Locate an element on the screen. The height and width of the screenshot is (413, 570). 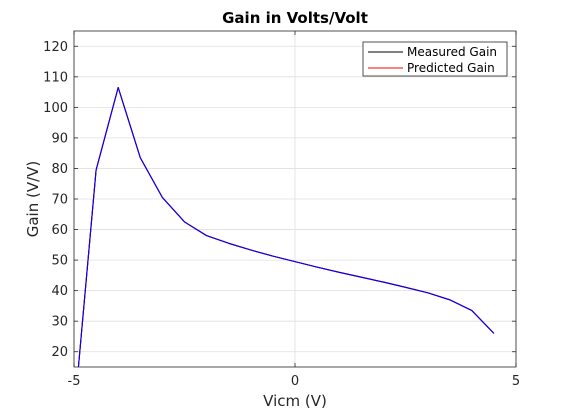
y-tick-label: 40 is located at coordinates (59, 291).